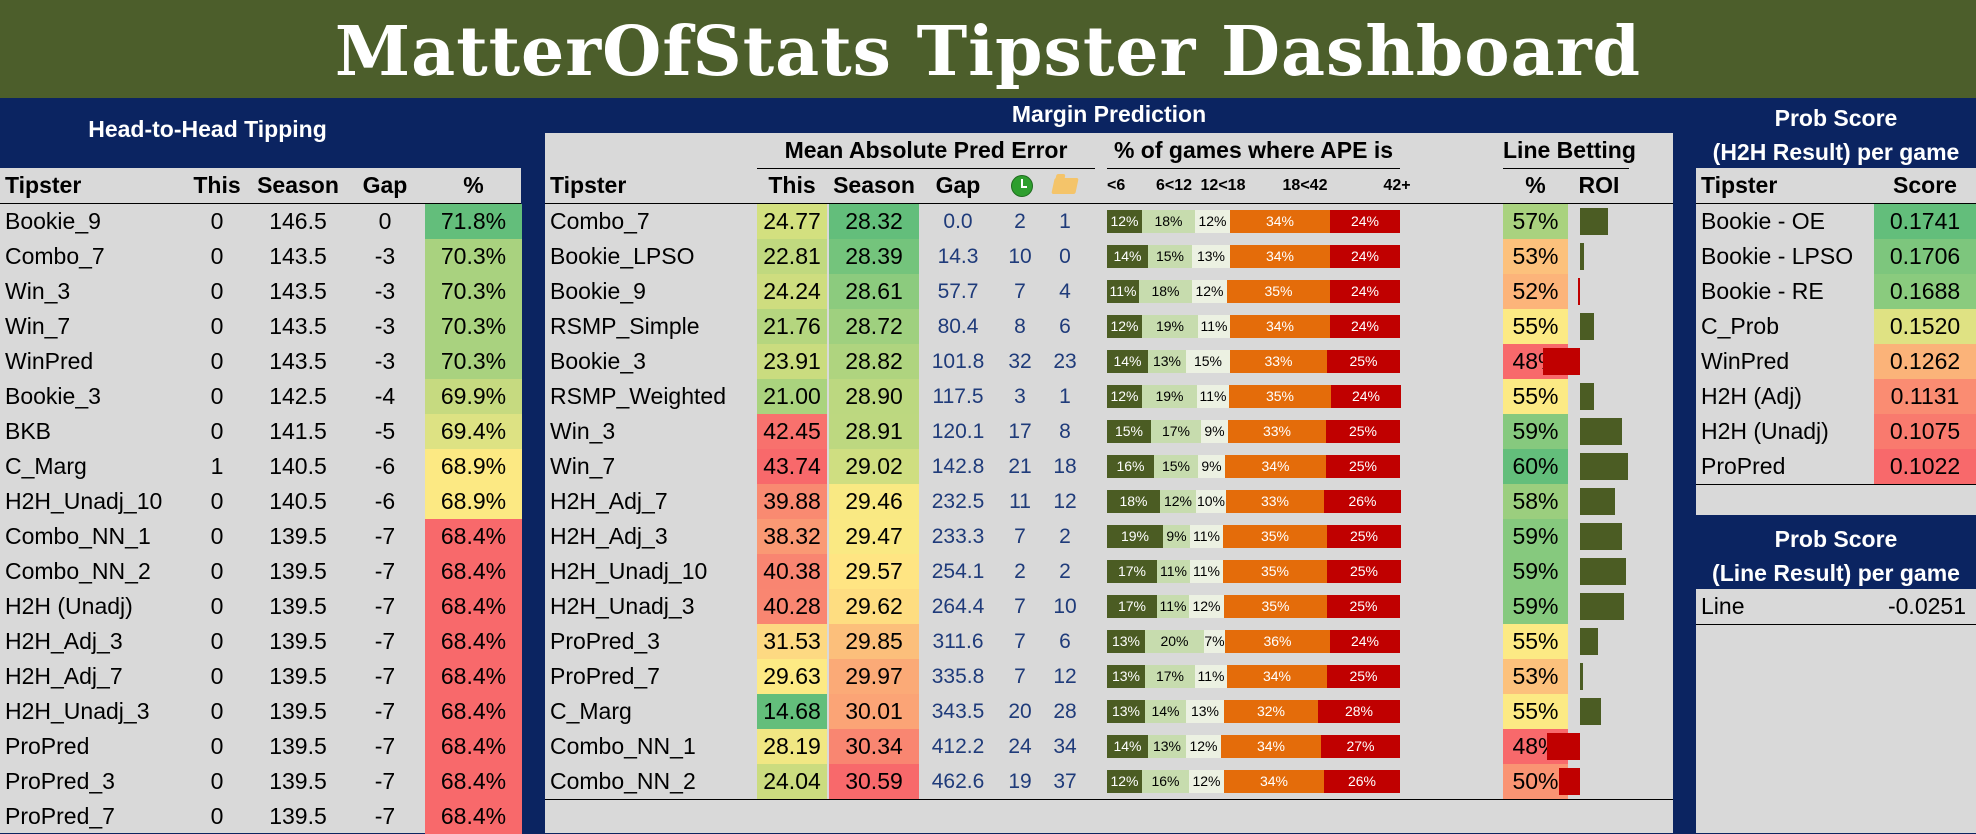 The width and height of the screenshot is (1976, 834). I want to click on margin-count-1: 2, so click(1020, 221).